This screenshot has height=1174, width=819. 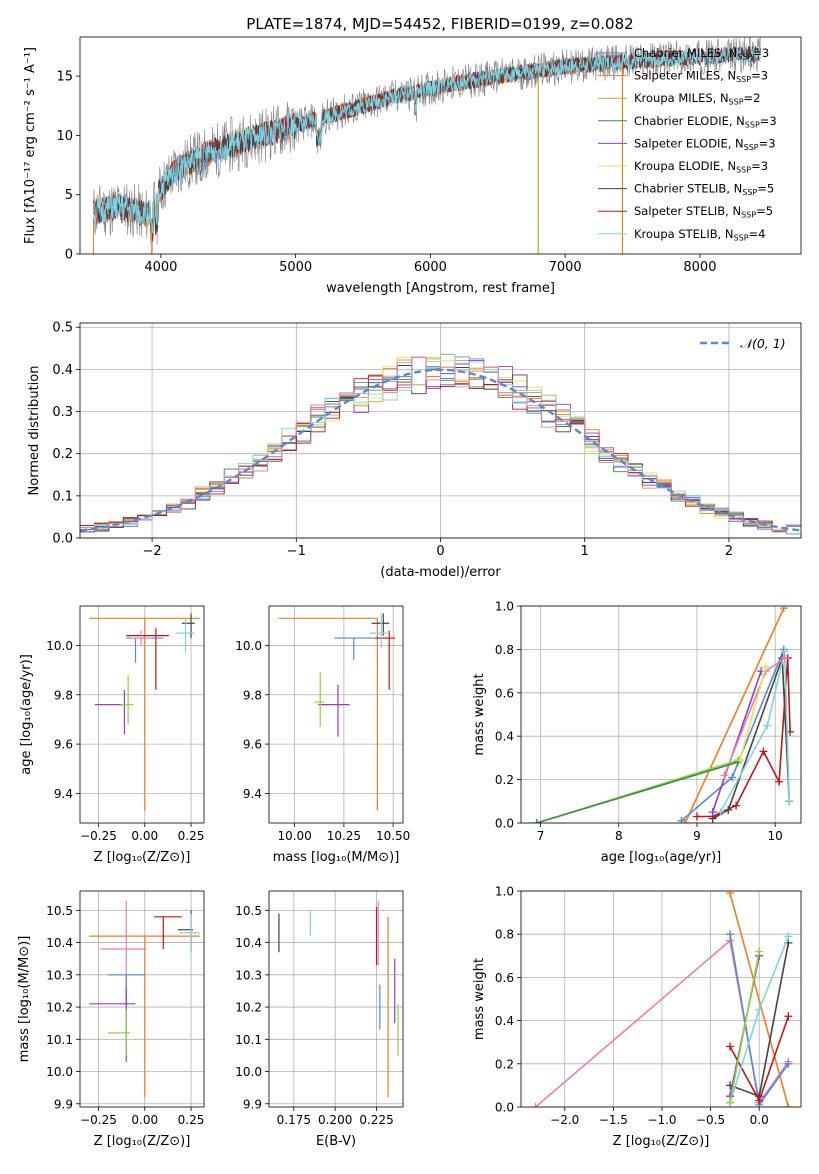 I want to click on y-tick-label: 9.9, so click(x=63, y=1104).